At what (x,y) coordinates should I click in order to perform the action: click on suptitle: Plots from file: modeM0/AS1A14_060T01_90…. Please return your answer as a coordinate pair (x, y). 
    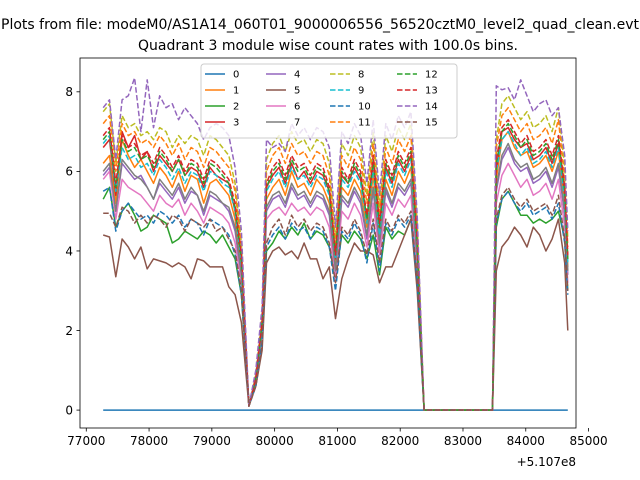
    Looking at the image, I should click on (320, 25).